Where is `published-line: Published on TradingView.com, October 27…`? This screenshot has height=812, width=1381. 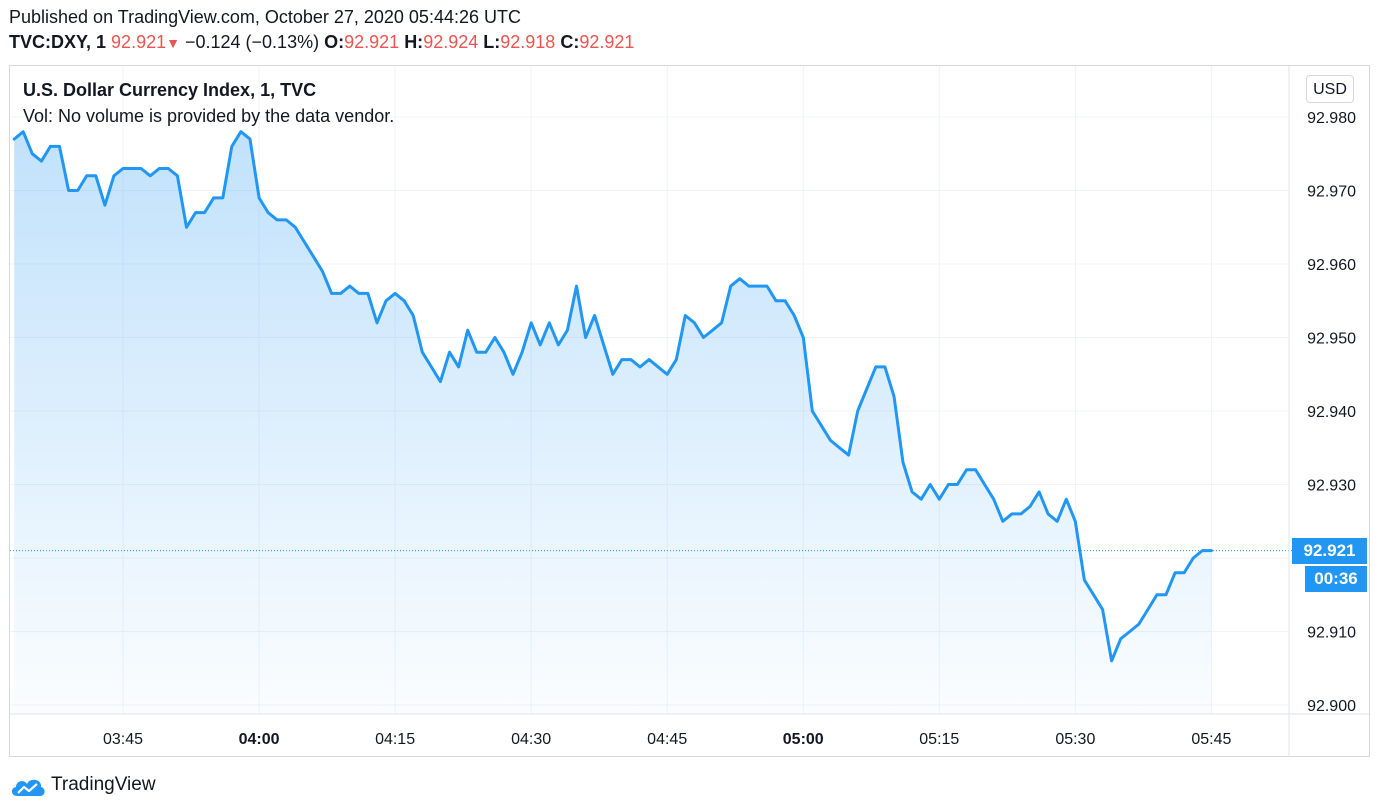 published-line: Published on TradingView.com, October 27… is located at coordinates (265, 17).